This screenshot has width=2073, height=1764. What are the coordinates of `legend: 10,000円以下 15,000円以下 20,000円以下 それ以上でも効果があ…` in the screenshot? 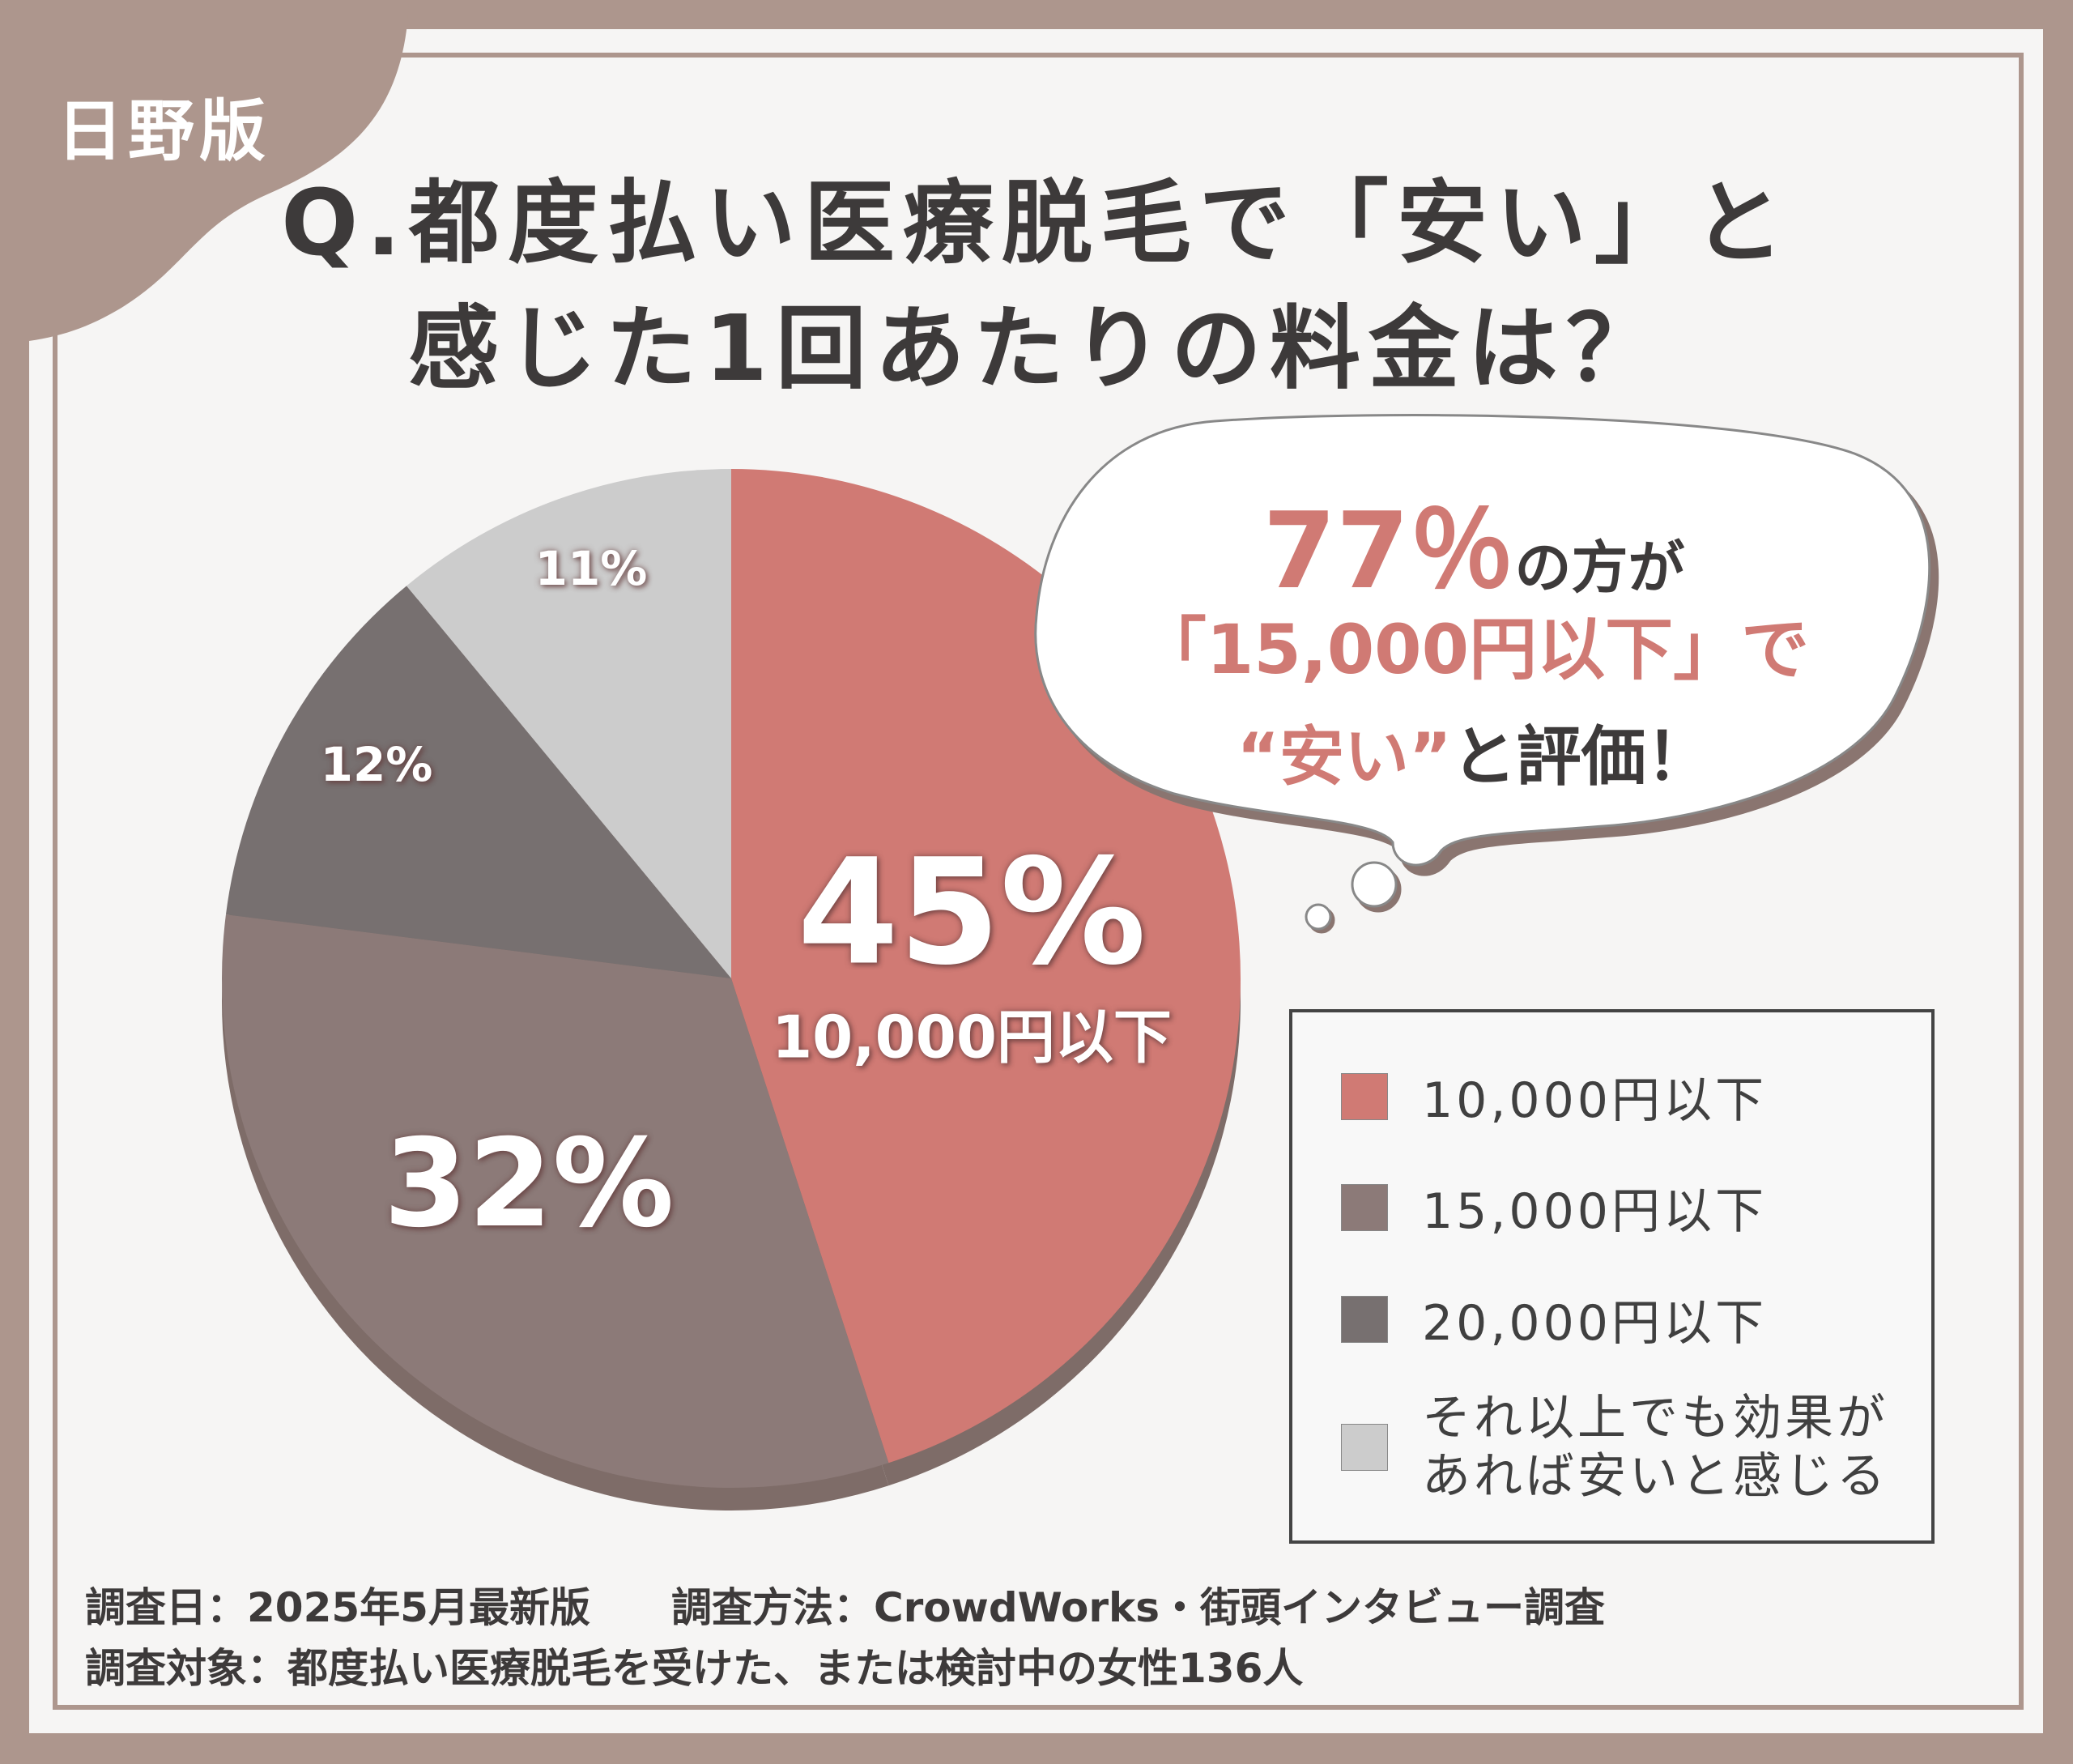 It's located at (1612, 1276).